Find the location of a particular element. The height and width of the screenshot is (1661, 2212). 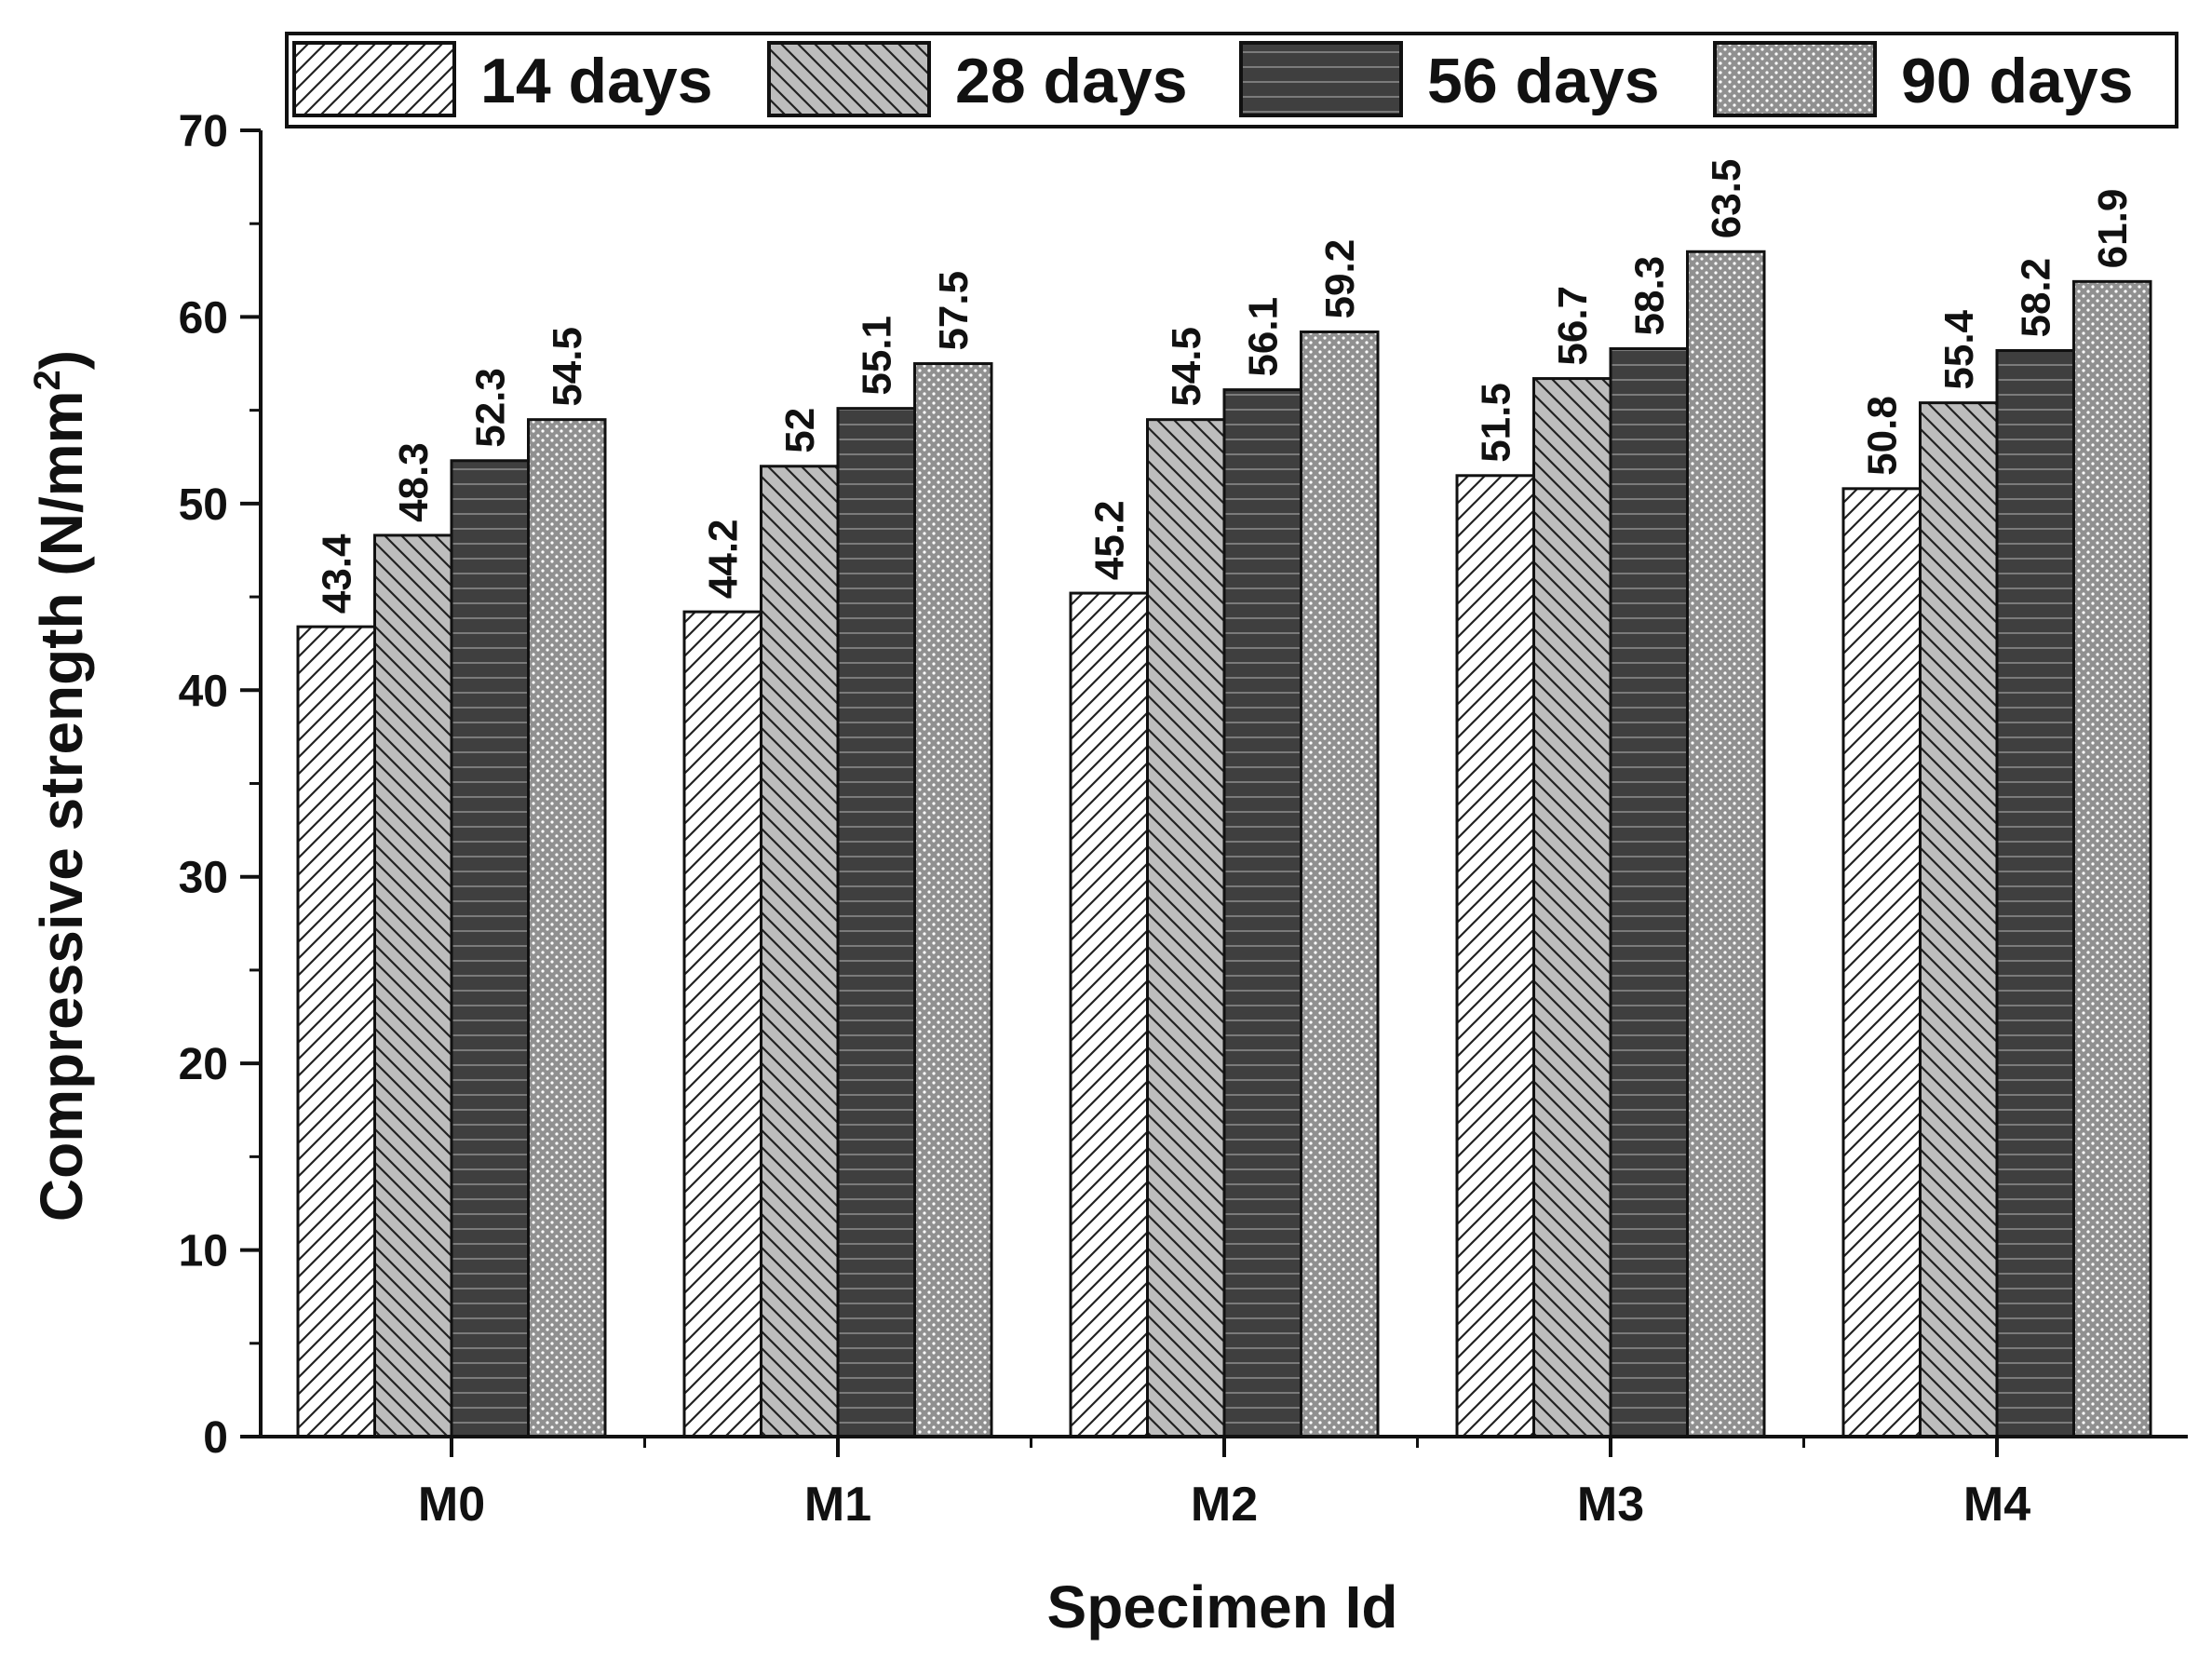

data-label-m1-56-days: 55.1 is located at coordinates (876, 356).